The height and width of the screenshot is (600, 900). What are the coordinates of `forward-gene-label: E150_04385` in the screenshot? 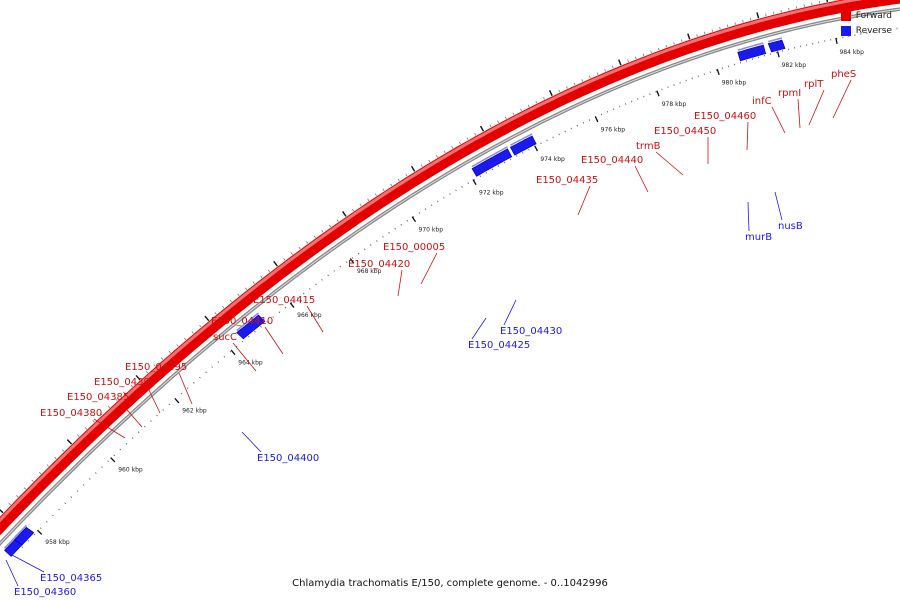 It's located at (98, 397).